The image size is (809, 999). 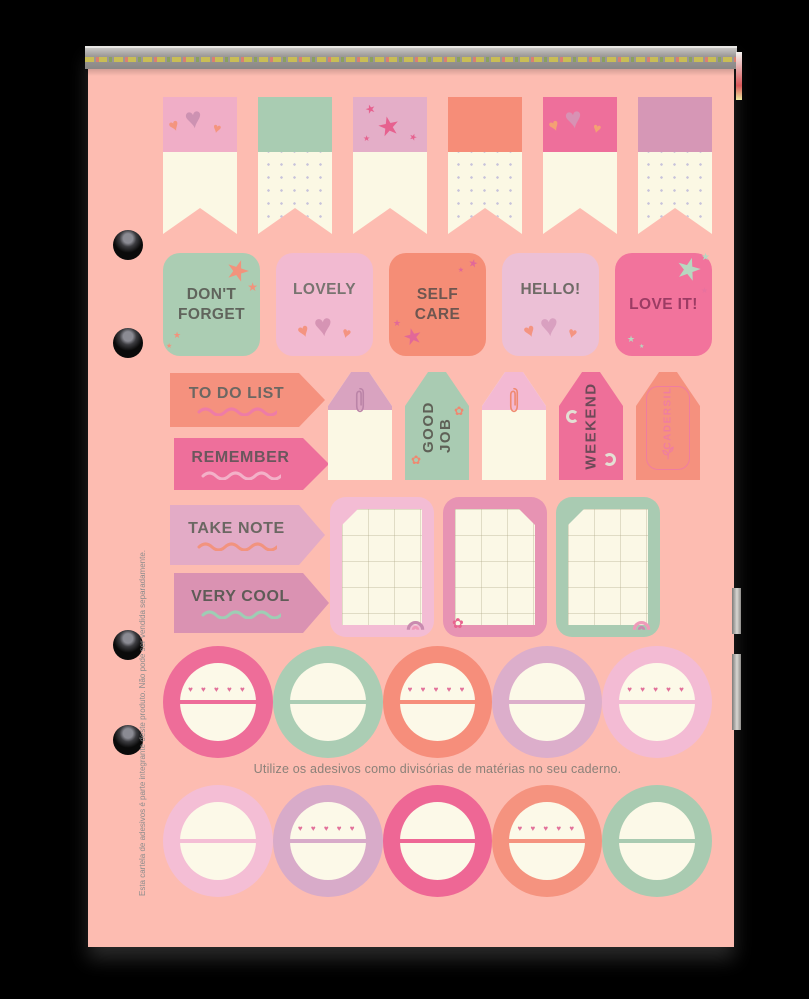 What do you see at coordinates (240, 596) in the screenshot?
I see `arrow-label: VERY COOL` at bounding box center [240, 596].